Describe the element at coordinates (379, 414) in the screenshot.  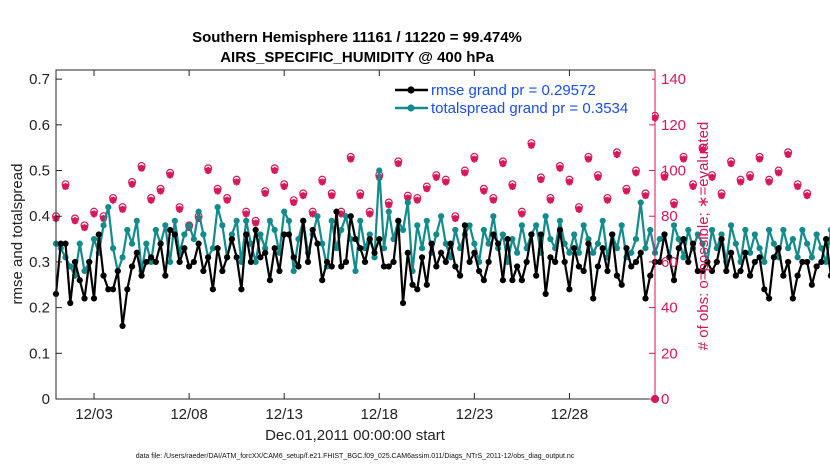
I see `x-tick-label: 12/18` at that location.